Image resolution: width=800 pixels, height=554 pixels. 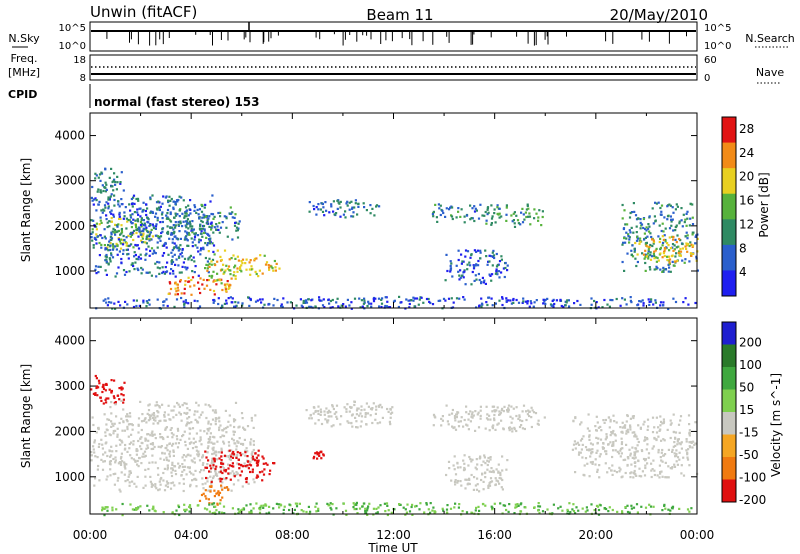 I want to click on date-title: 20/May/2010, so click(x=659, y=15).